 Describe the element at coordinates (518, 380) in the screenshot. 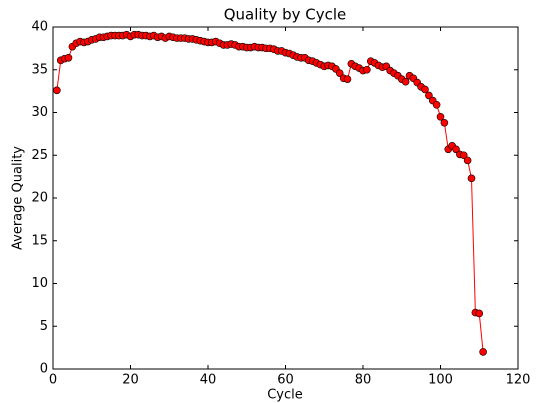

I see `x-tick-label: 120` at that location.